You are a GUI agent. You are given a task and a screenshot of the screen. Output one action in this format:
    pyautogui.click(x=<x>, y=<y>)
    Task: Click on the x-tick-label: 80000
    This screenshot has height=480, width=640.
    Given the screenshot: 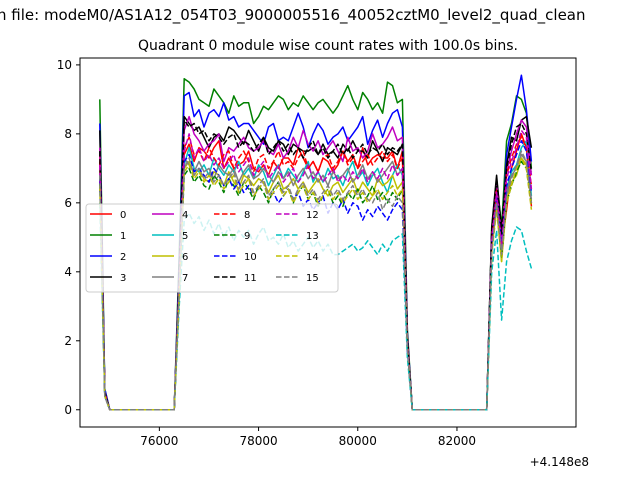 What is the action you would take?
    pyautogui.click(x=358, y=441)
    